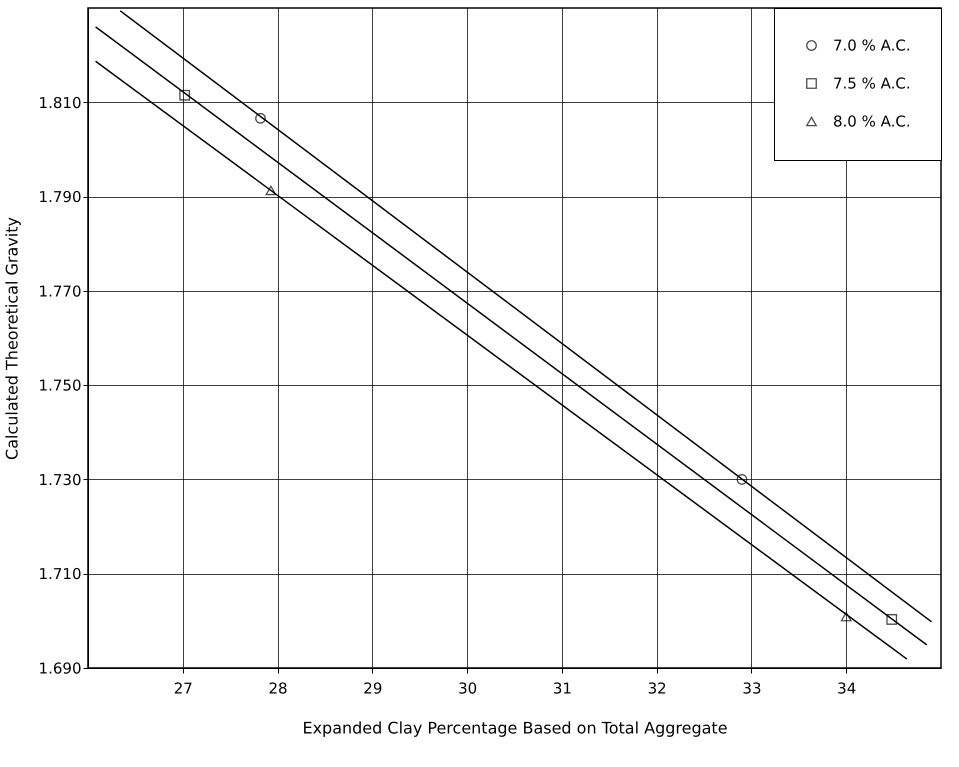 The image size is (959, 767). I want to click on x-tick-label: 30, so click(468, 689).